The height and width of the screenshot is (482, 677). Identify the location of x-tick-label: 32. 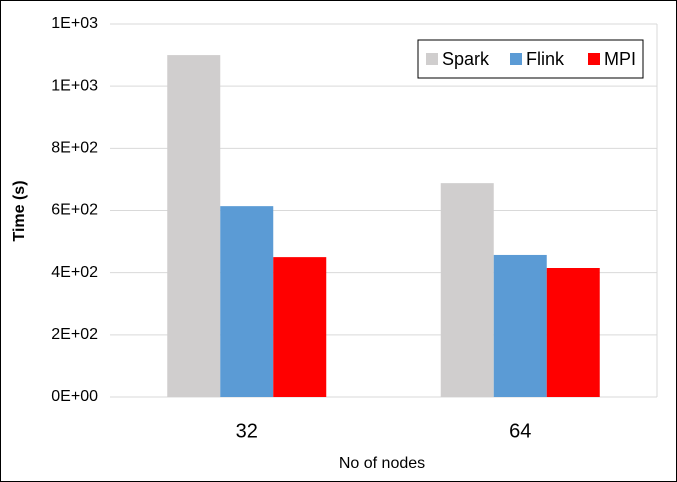
(247, 431).